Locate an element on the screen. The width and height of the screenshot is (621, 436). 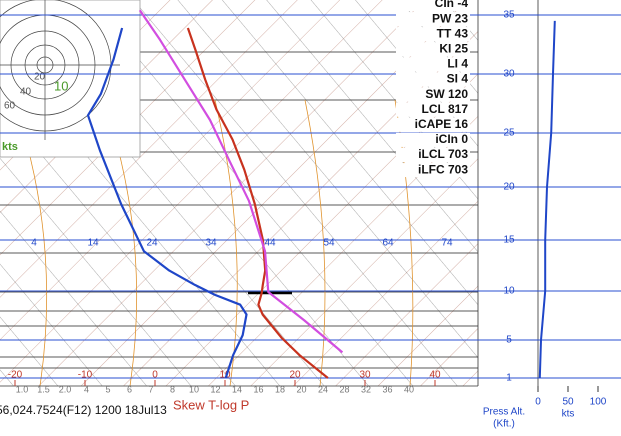
y-tick-label: 1 is located at coordinates (509, 378).